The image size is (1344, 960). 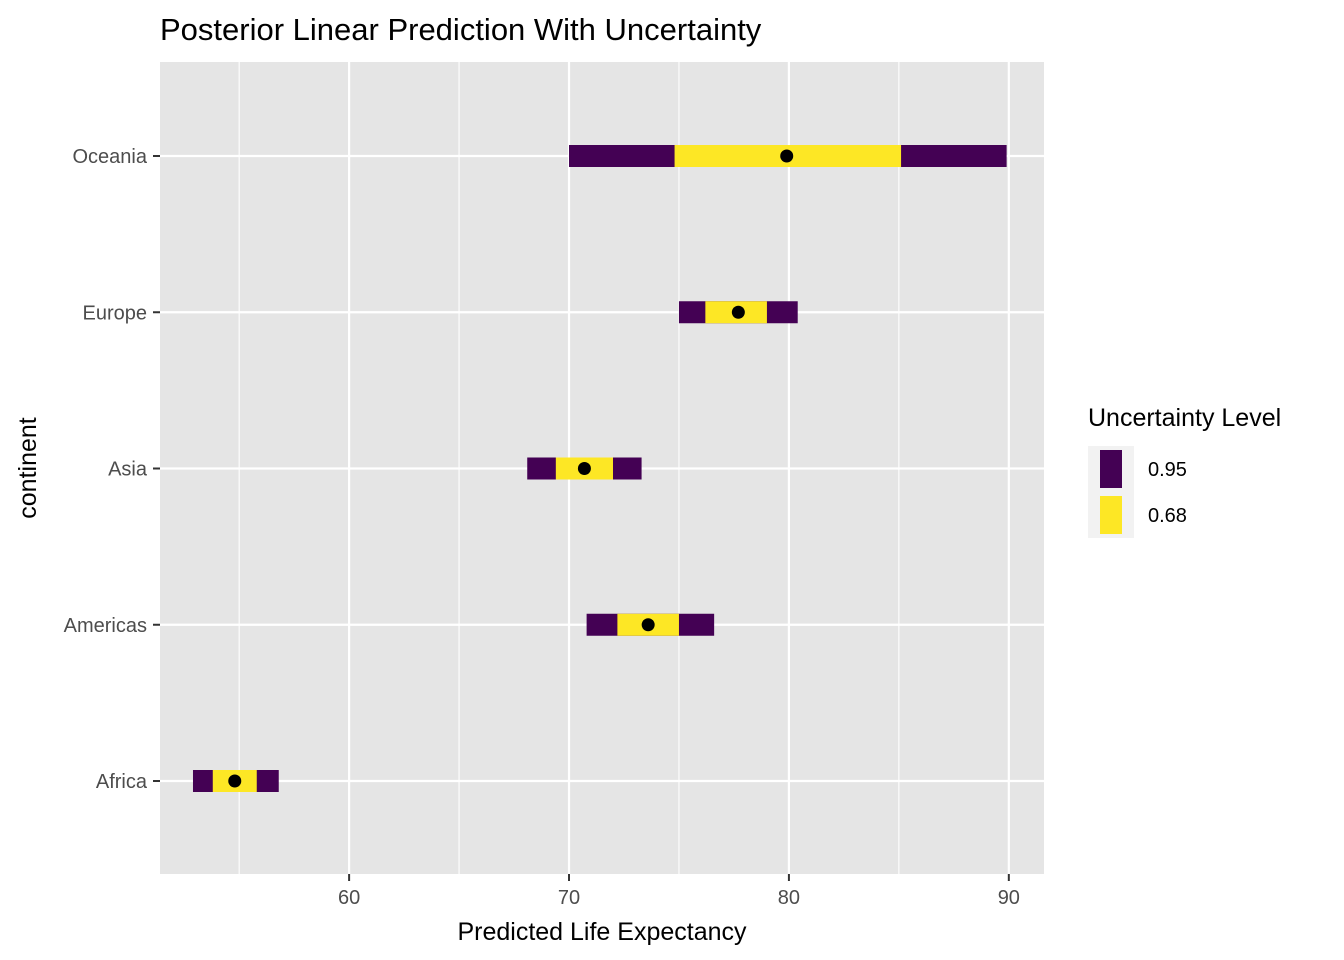 I want to click on x-tick-label: 70, so click(x=569, y=898).